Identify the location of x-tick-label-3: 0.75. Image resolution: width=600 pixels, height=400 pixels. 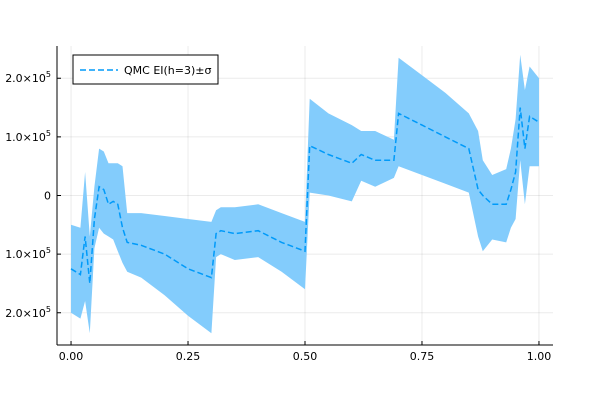
(422, 356).